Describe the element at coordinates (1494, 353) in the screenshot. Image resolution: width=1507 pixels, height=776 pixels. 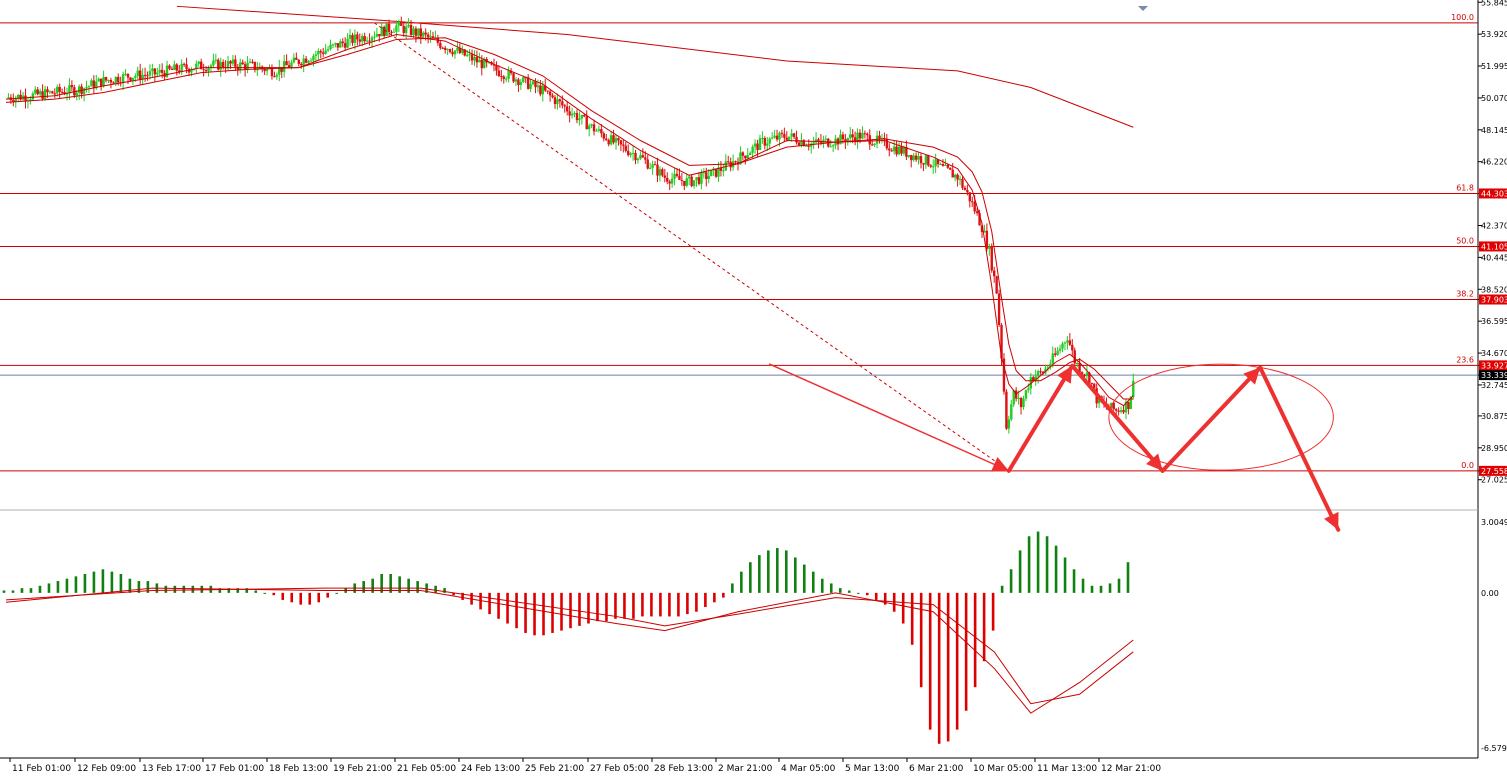
I see `price-tick-label: 34.670` at that location.